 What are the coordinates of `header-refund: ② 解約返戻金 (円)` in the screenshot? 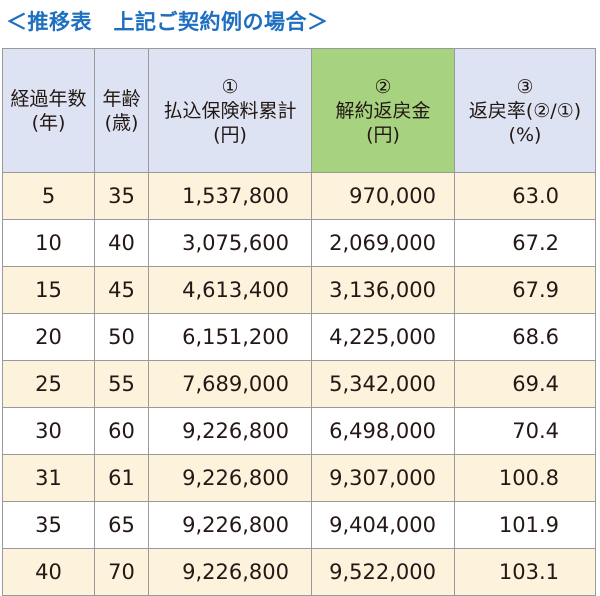 It's located at (383, 110).